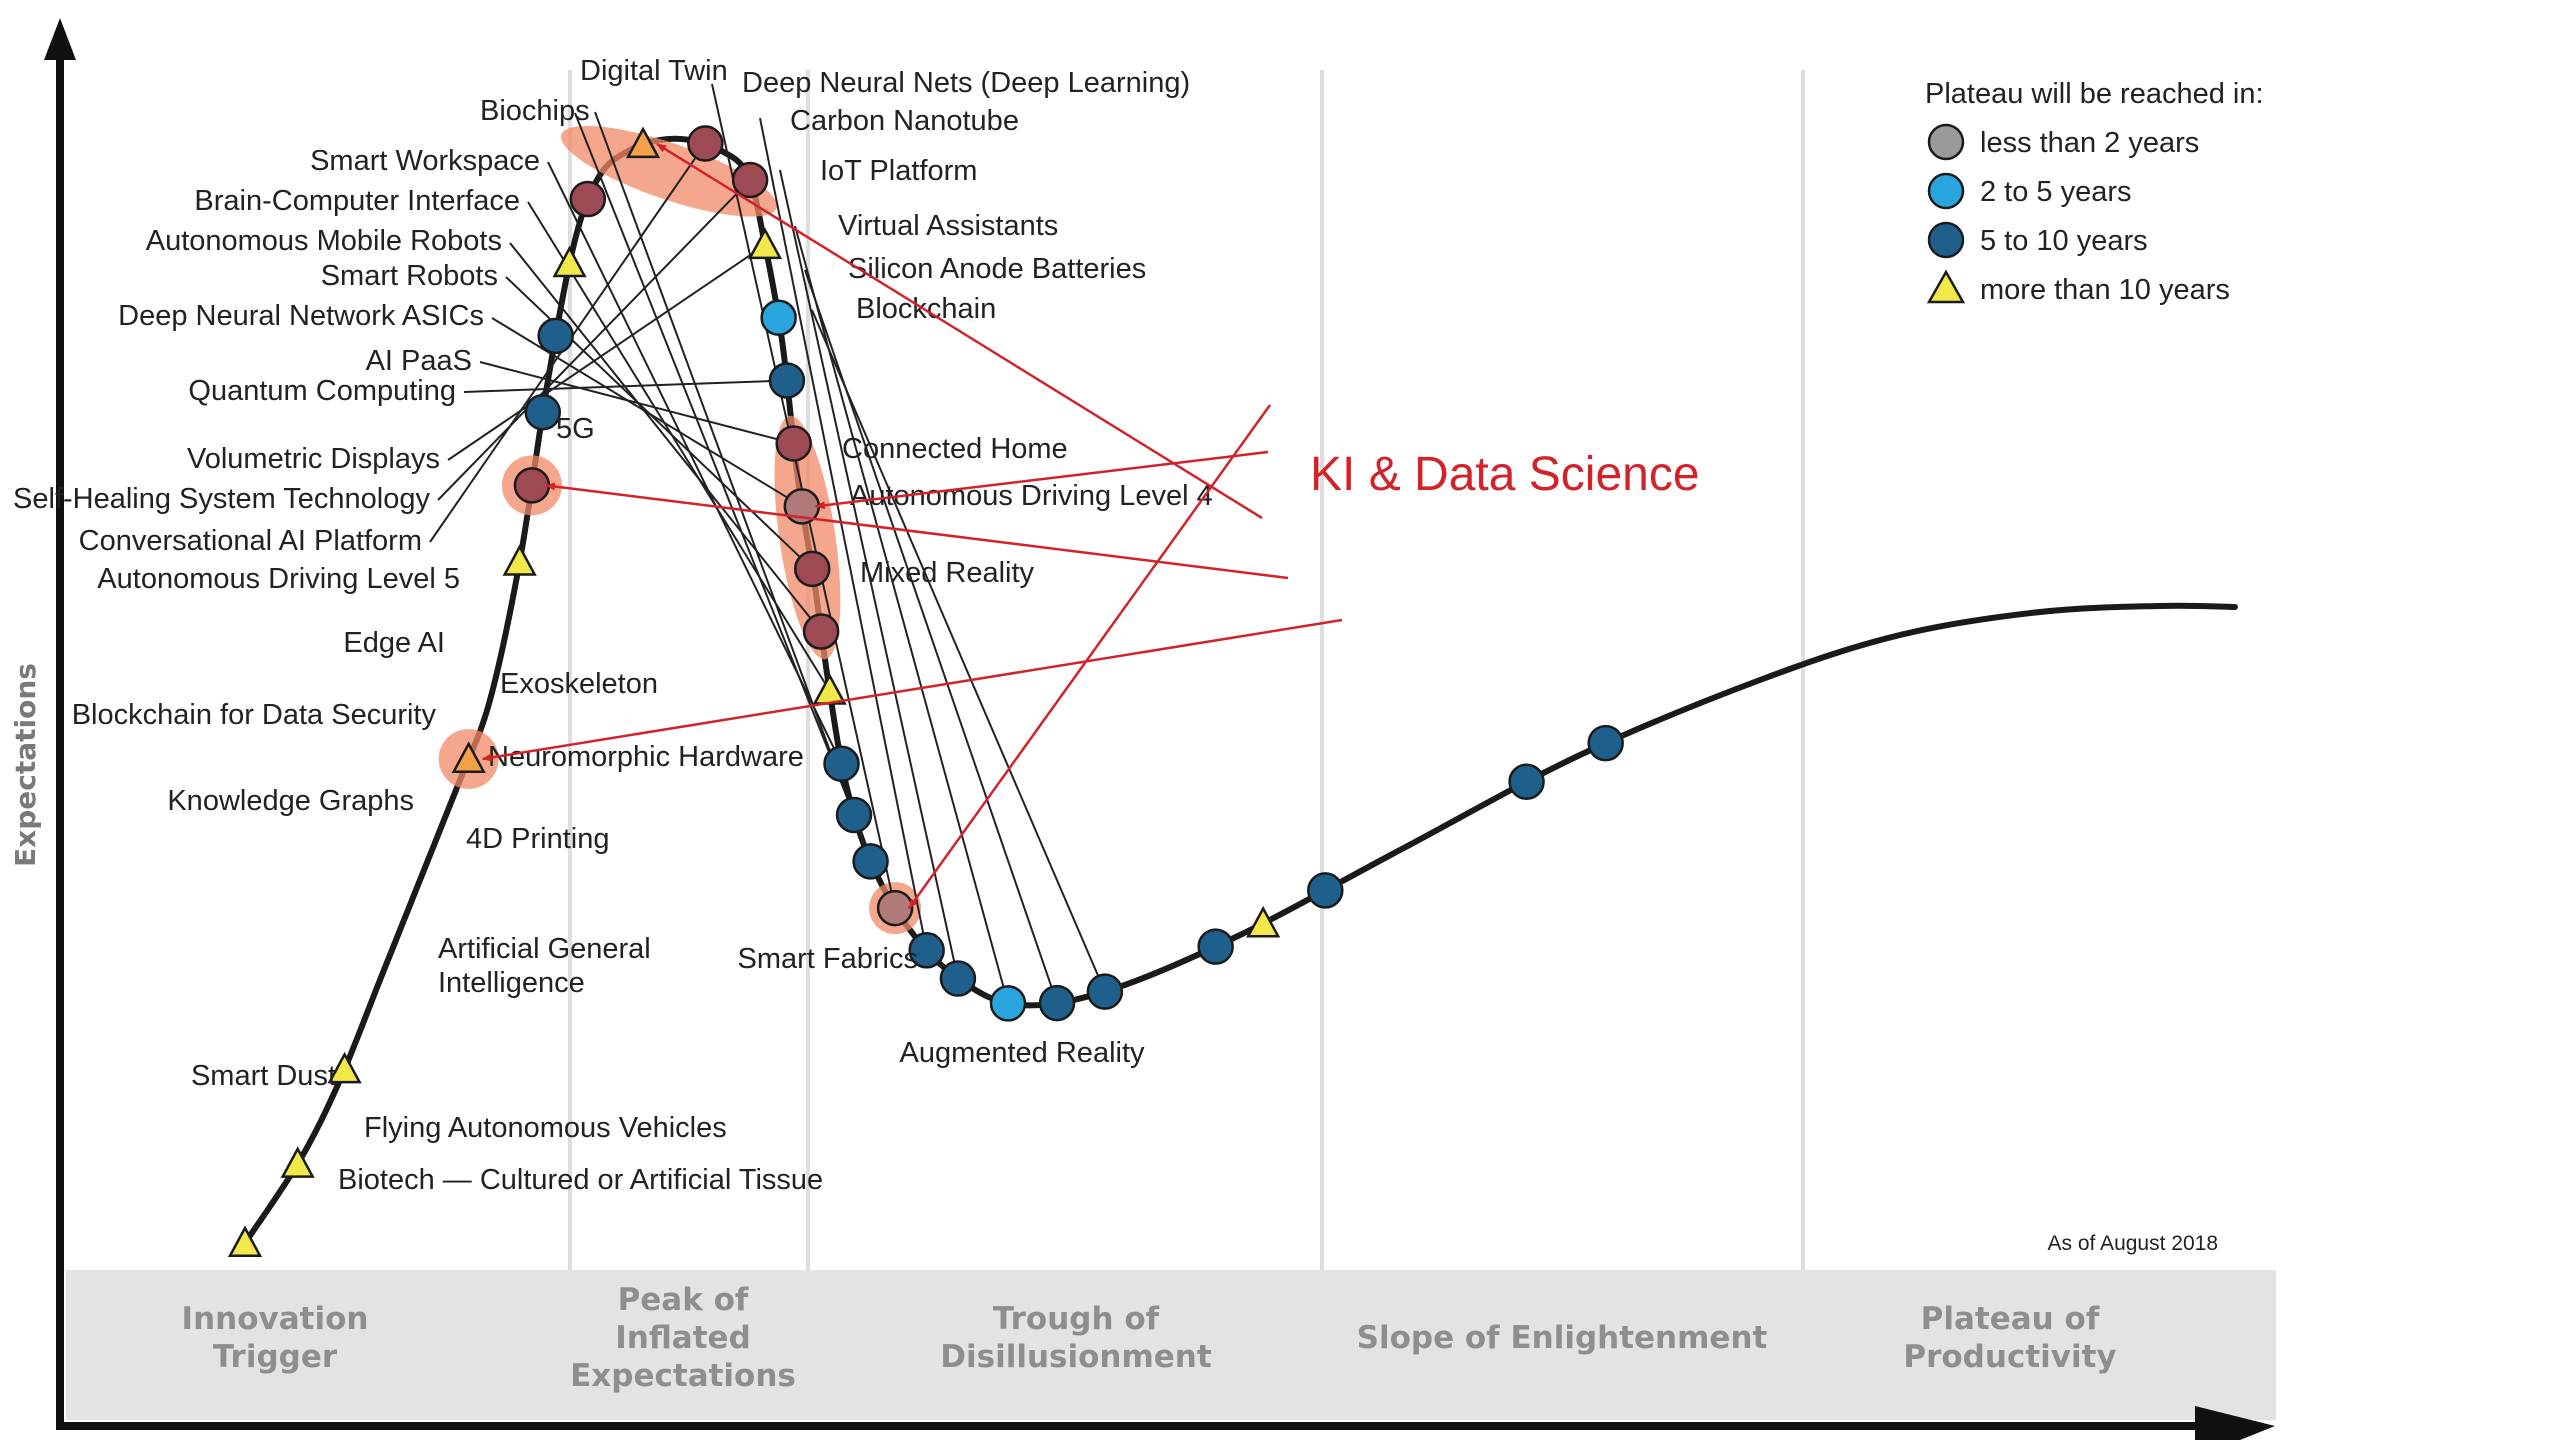 Image resolution: width=2560 pixels, height=1440 pixels. I want to click on legend-marker-gt10, so click(1946, 286).